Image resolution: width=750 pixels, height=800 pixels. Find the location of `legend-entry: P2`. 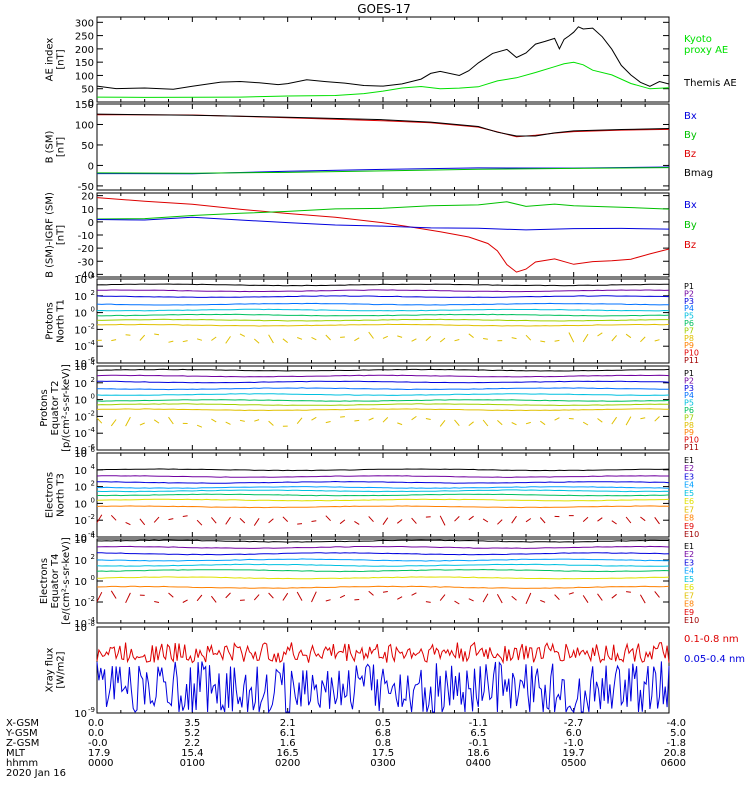

legend-entry: P2 is located at coordinates (689, 293).